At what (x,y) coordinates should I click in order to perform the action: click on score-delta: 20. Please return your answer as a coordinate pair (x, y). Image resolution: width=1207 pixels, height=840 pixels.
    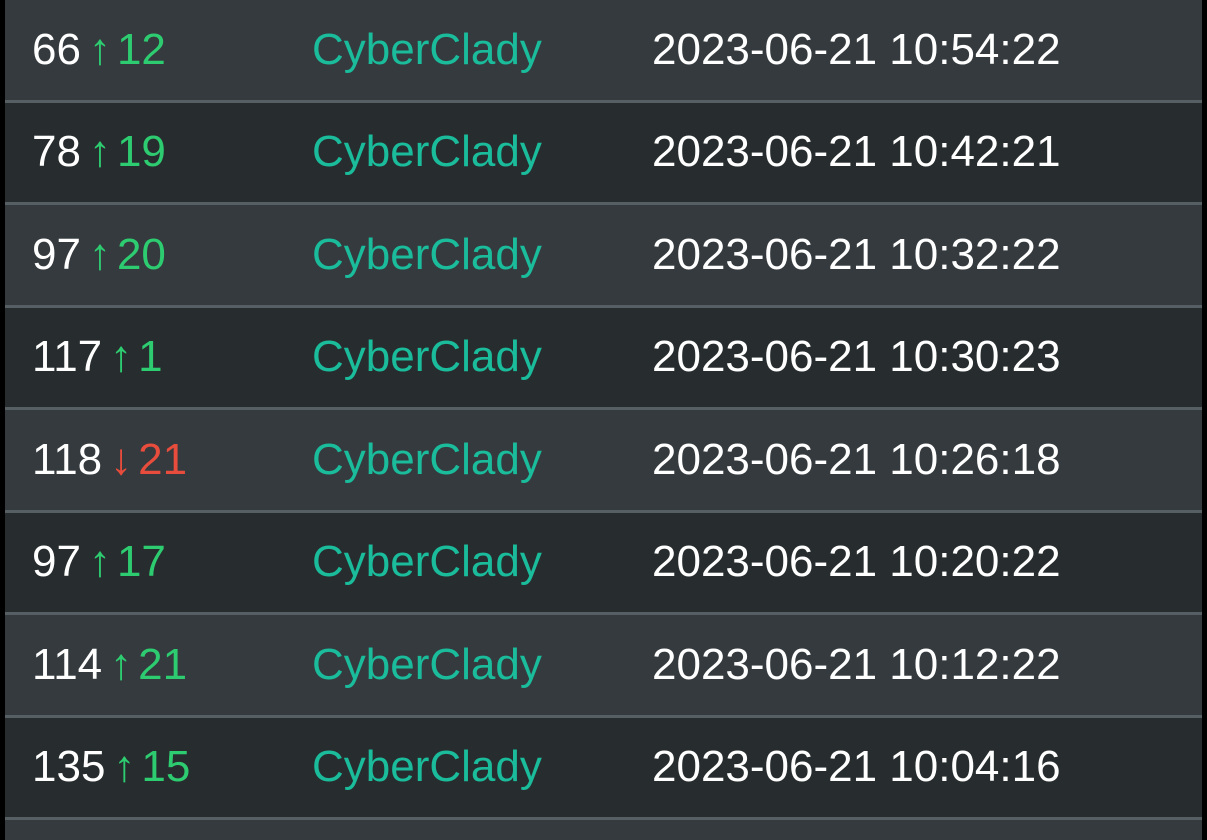
    Looking at the image, I should click on (141, 254).